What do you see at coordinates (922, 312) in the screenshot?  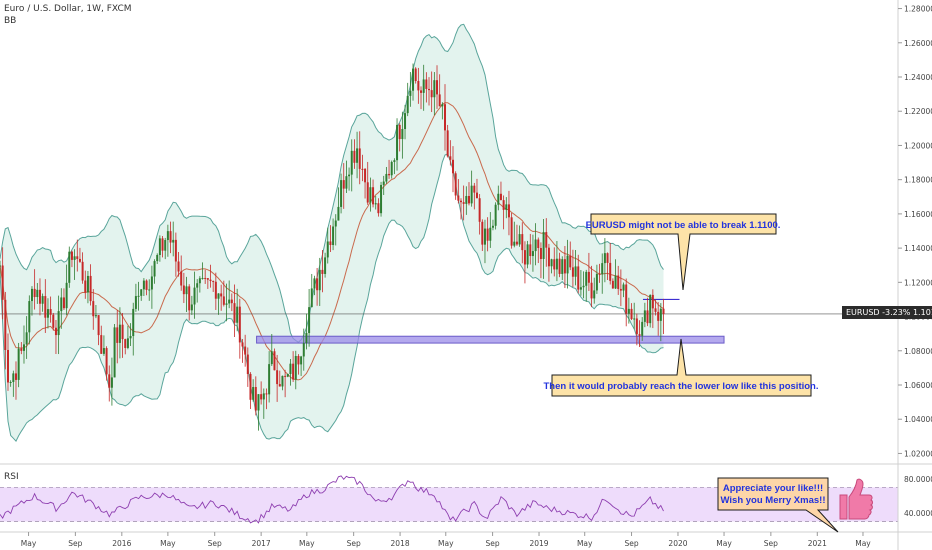 I see `price-tag-price: 1.10154` at bounding box center [922, 312].